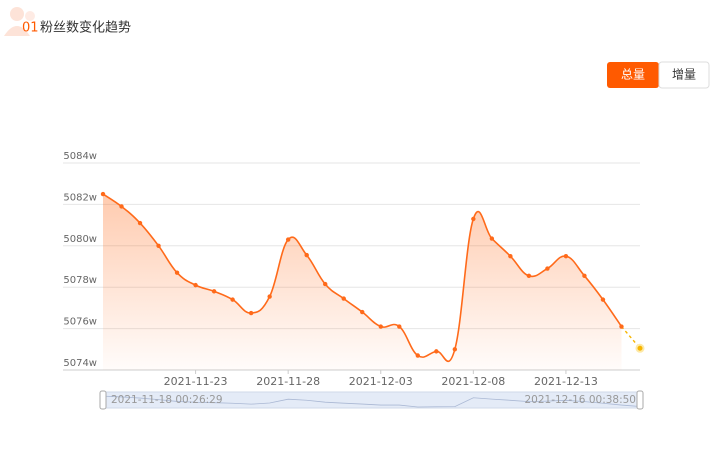 The height and width of the screenshot is (455, 720). What do you see at coordinates (473, 381) in the screenshot?
I see `x-tick-label: 2021-12-08` at bounding box center [473, 381].